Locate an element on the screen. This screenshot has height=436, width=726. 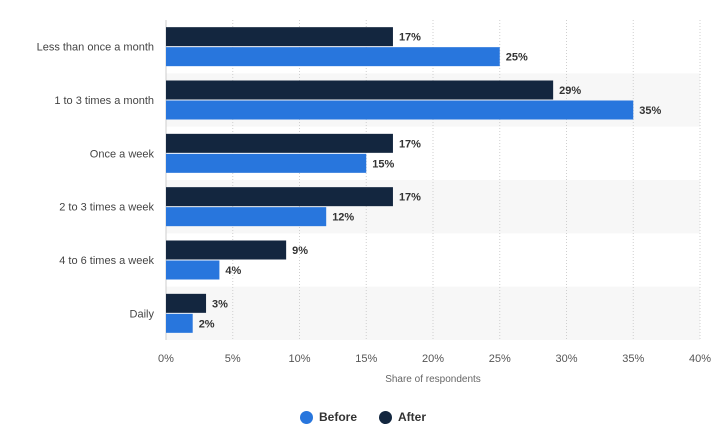
data-label-before: 15% is located at coordinates (383, 164).